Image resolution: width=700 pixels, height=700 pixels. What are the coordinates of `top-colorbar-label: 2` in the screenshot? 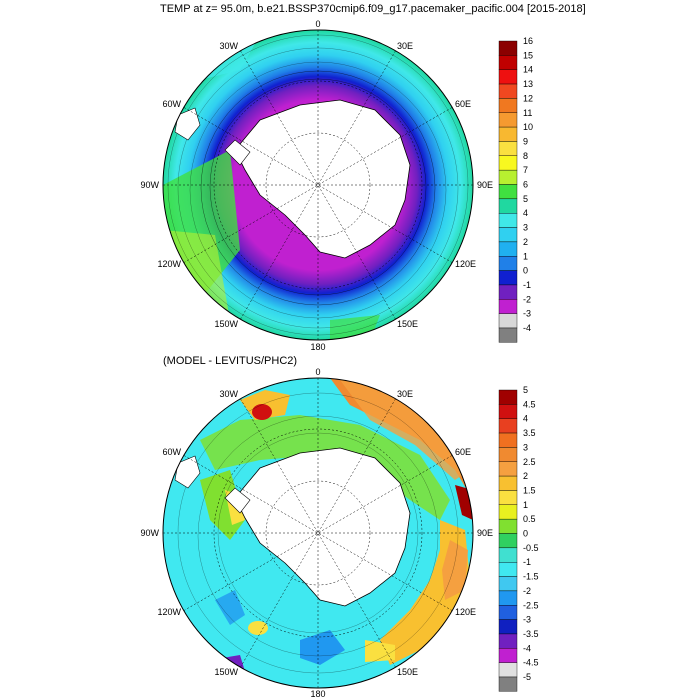 It's located at (525, 242).